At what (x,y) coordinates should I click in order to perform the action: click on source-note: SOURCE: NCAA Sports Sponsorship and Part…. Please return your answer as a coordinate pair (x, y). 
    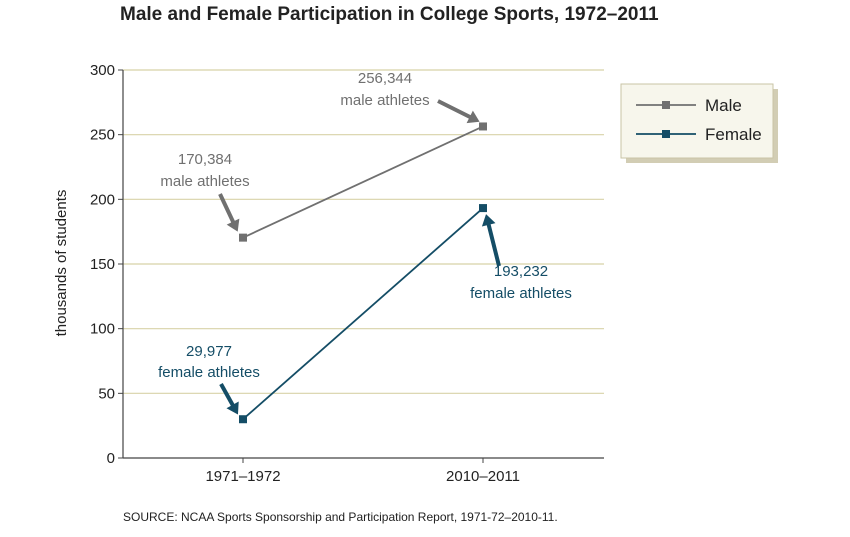
    Looking at the image, I should click on (340, 517).